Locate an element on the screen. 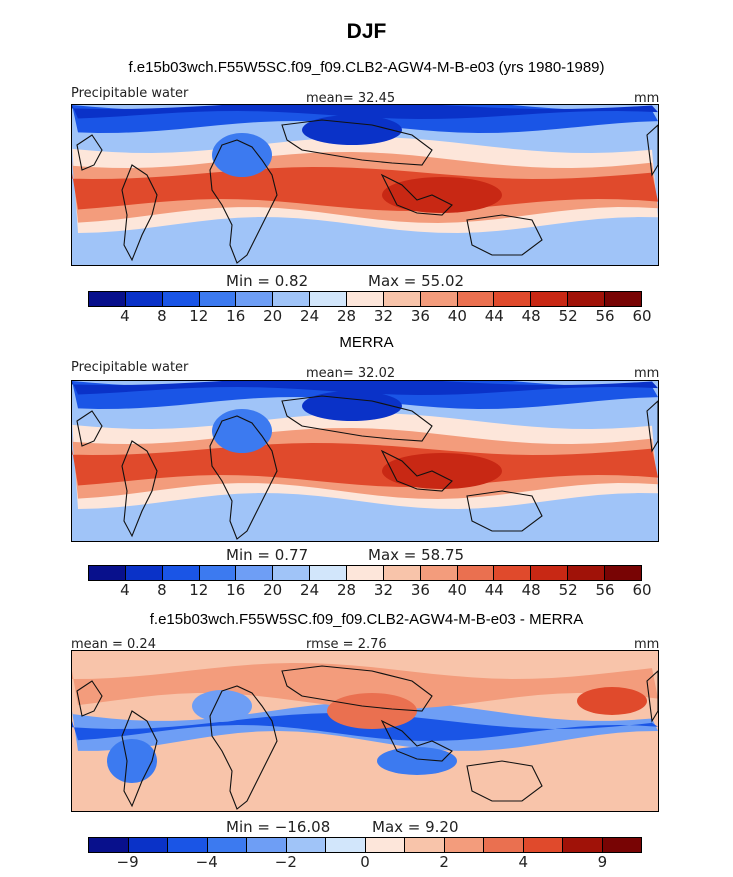 This screenshot has height=877, width=733. colorbar-tick-label: 44 is located at coordinates (494, 590).